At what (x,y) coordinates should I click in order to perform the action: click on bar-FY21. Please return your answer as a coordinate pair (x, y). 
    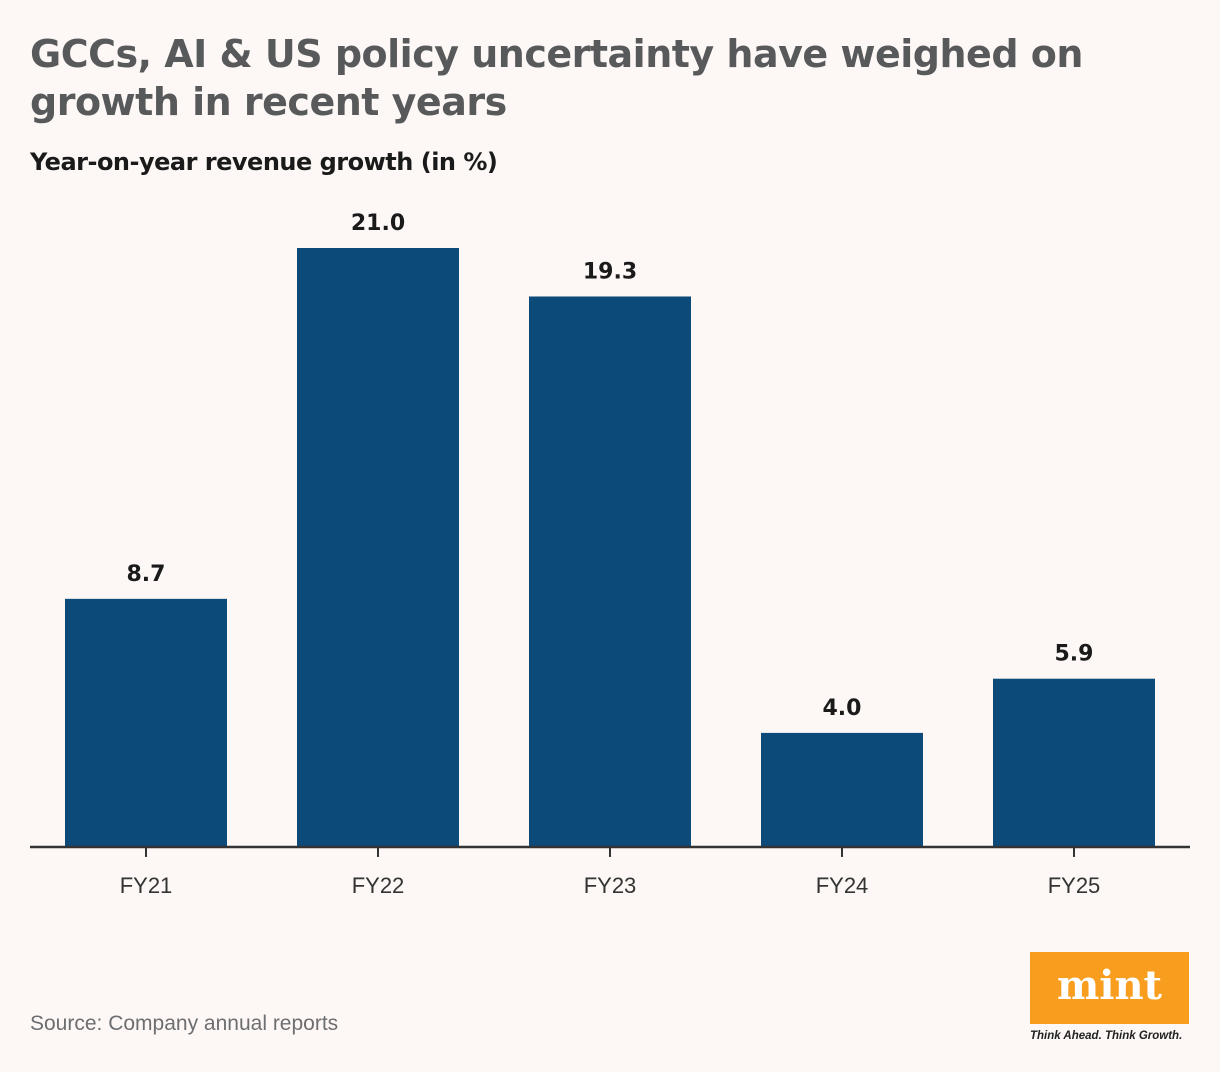
    Looking at the image, I should click on (146, 722).